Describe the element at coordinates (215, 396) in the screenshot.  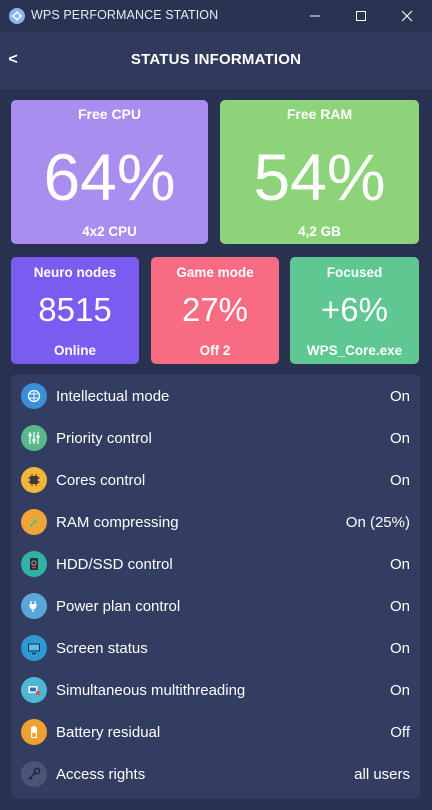
I see `status-row-intellectual-mode: Intellectual mode On` at that location.